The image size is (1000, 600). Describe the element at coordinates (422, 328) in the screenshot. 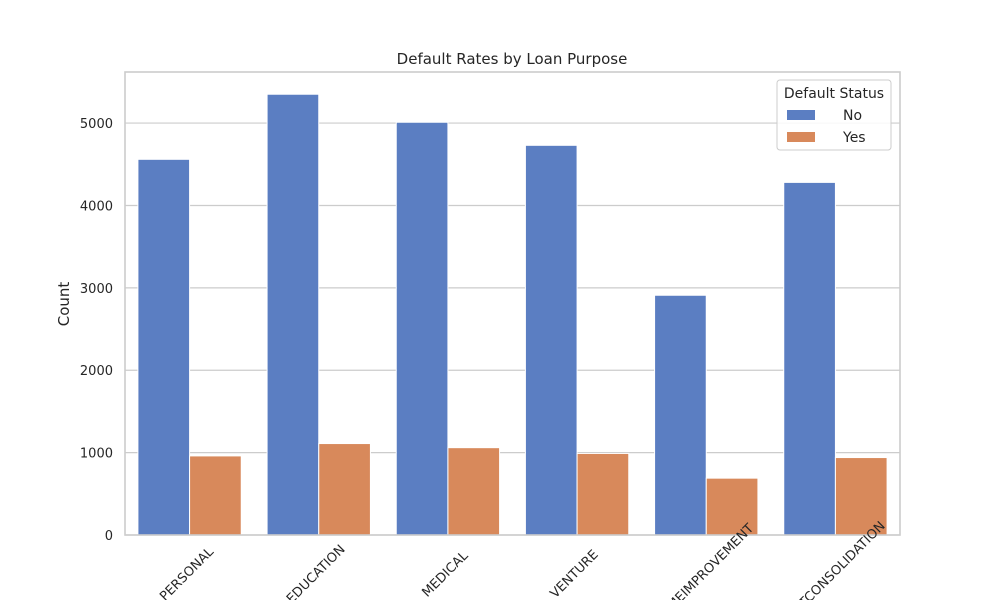

I see `bar-medical-no` at that location.